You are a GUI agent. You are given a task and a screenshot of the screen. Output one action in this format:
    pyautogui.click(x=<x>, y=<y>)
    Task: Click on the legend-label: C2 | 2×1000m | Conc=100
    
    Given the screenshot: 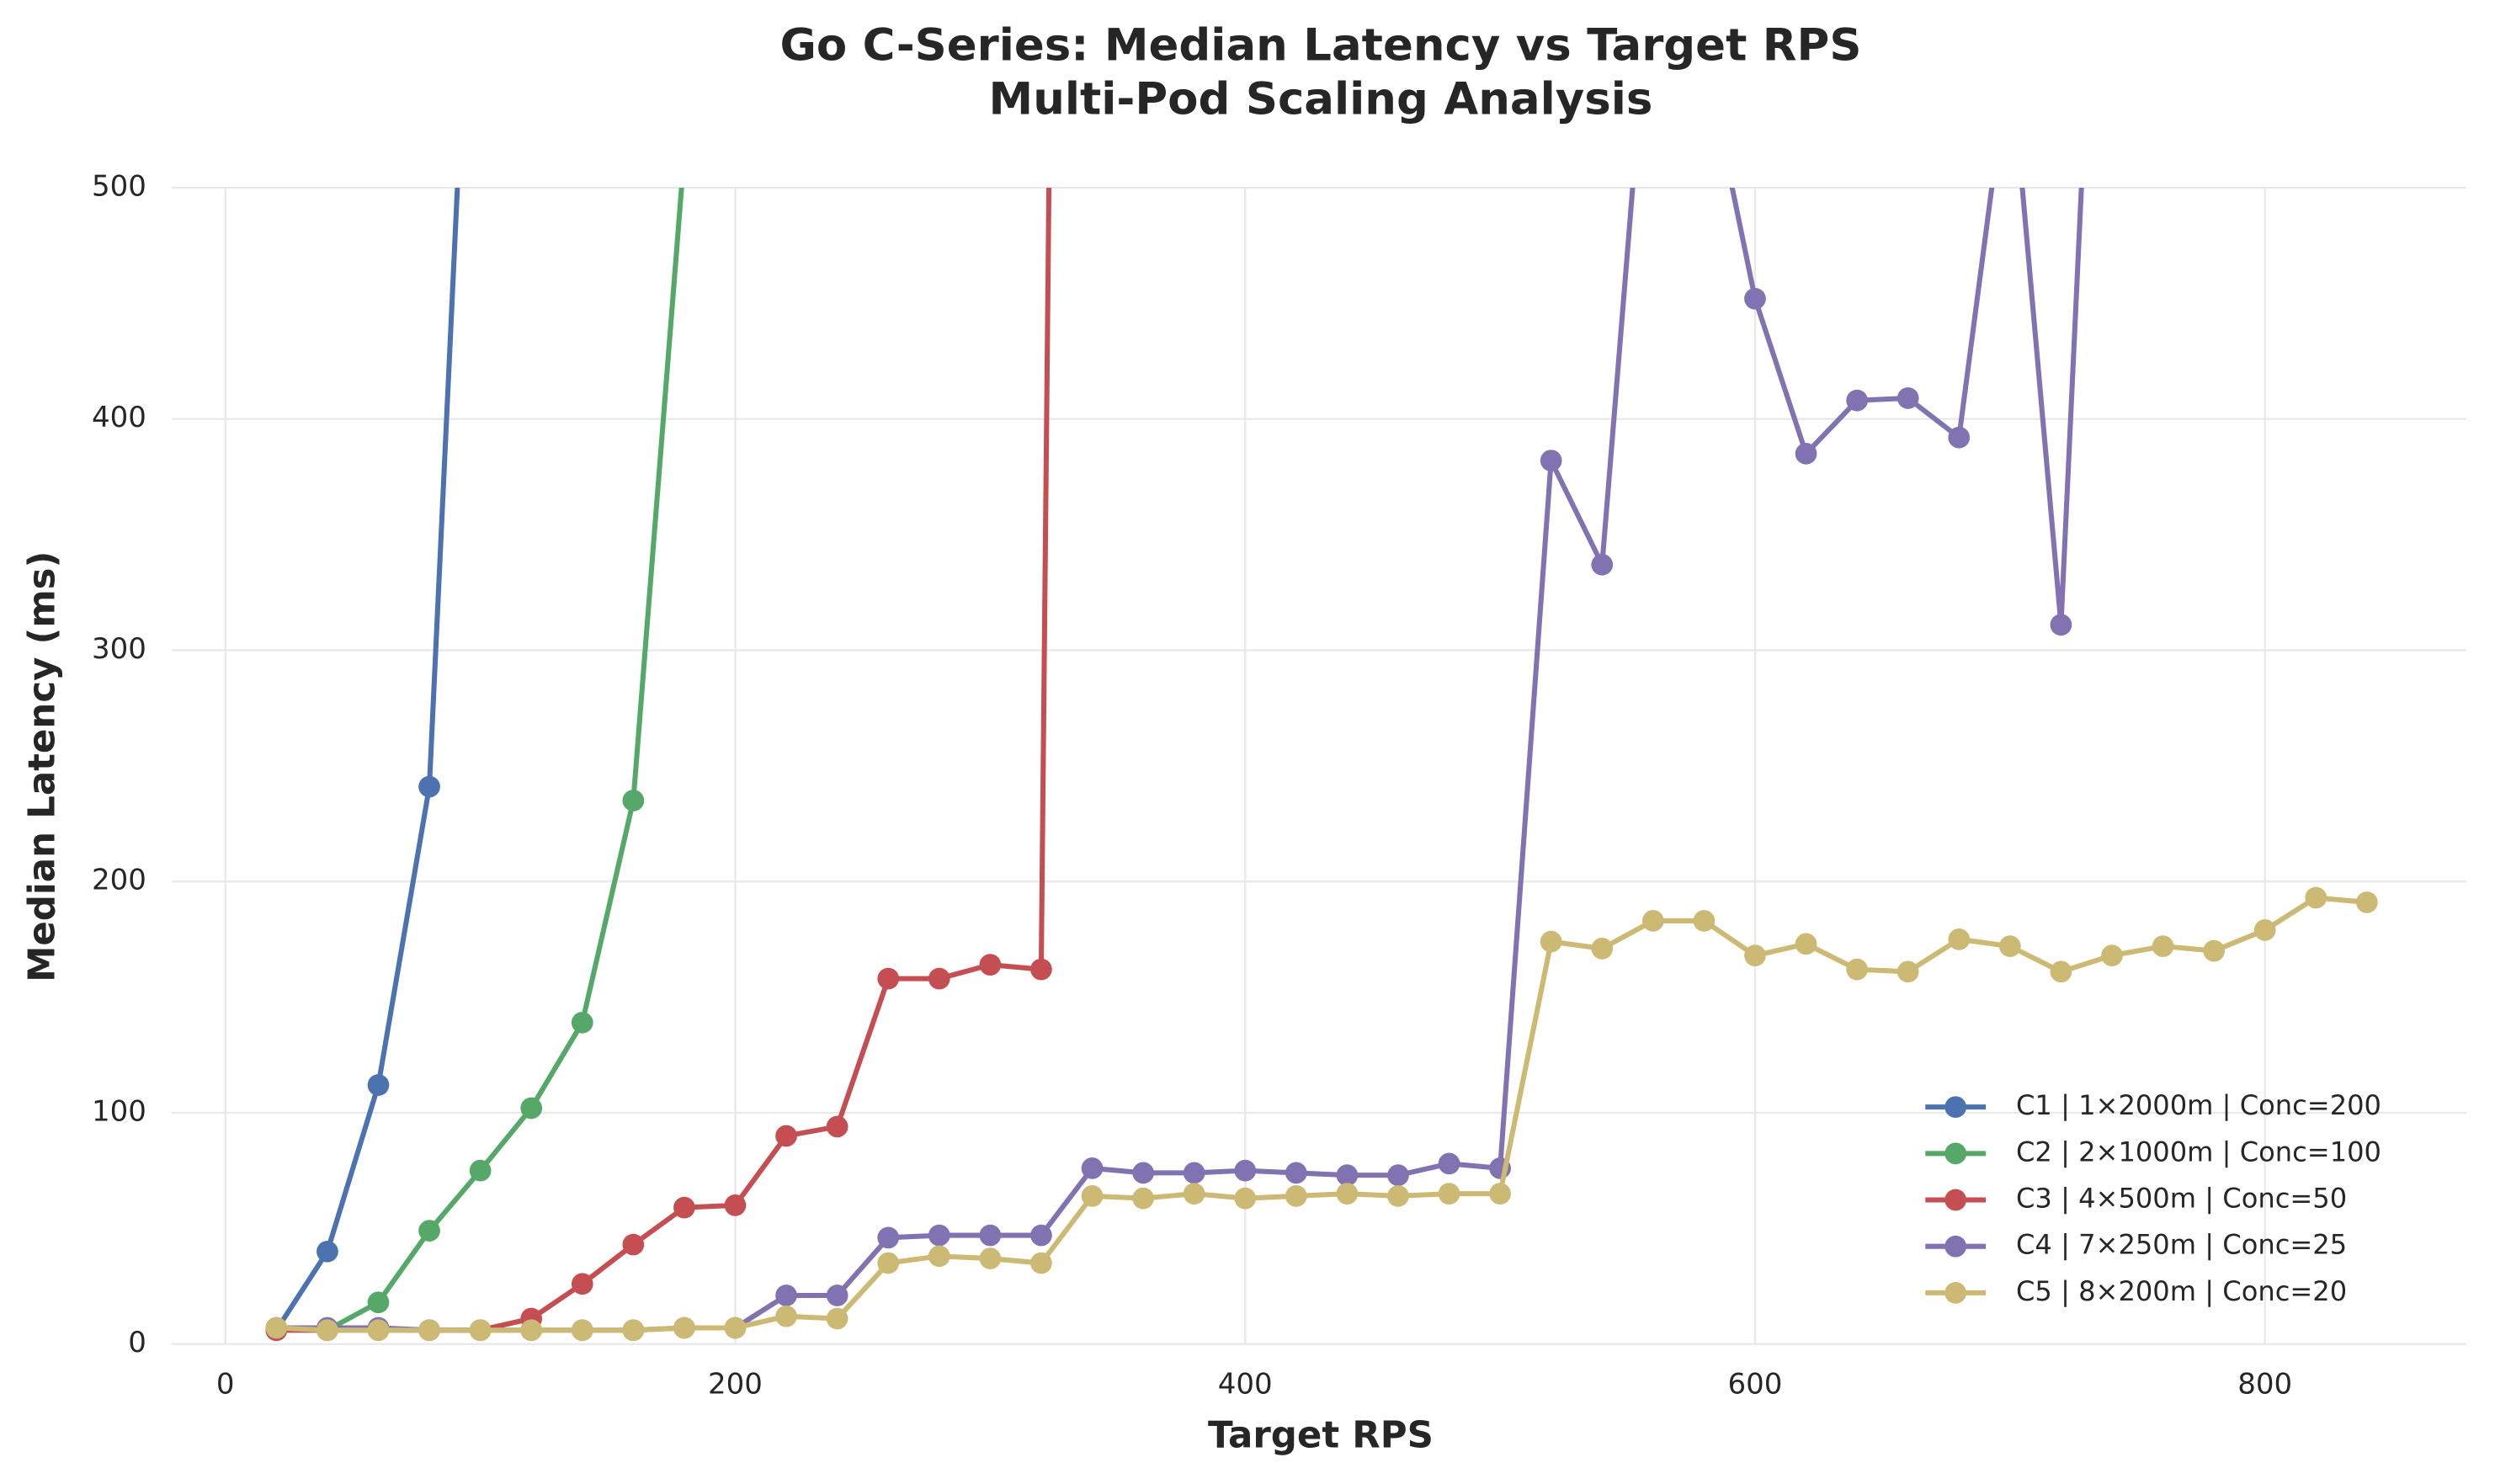 What is the action you would take?
    pyautogui.click(x=2198, y=1152)
    